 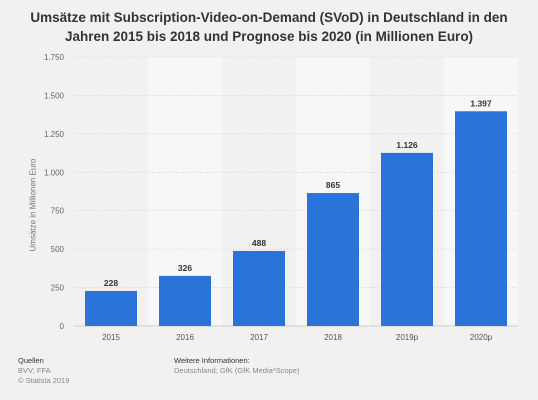 I want to click on x-tick-label: 2019p, so click(x=407, y=337).